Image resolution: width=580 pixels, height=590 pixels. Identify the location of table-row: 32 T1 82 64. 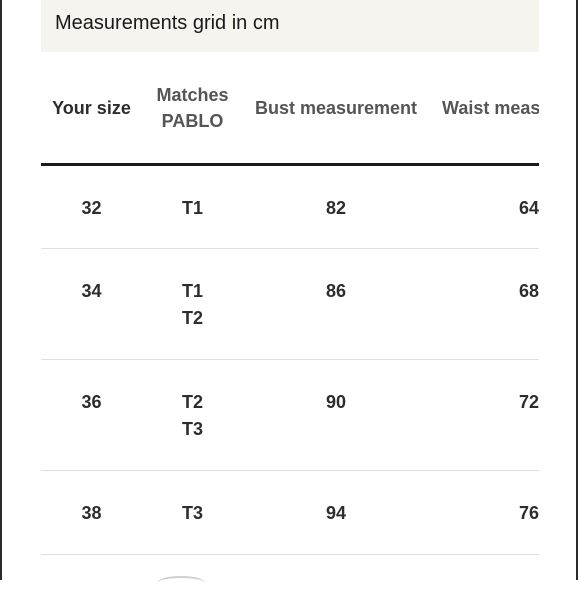
(290, 207).